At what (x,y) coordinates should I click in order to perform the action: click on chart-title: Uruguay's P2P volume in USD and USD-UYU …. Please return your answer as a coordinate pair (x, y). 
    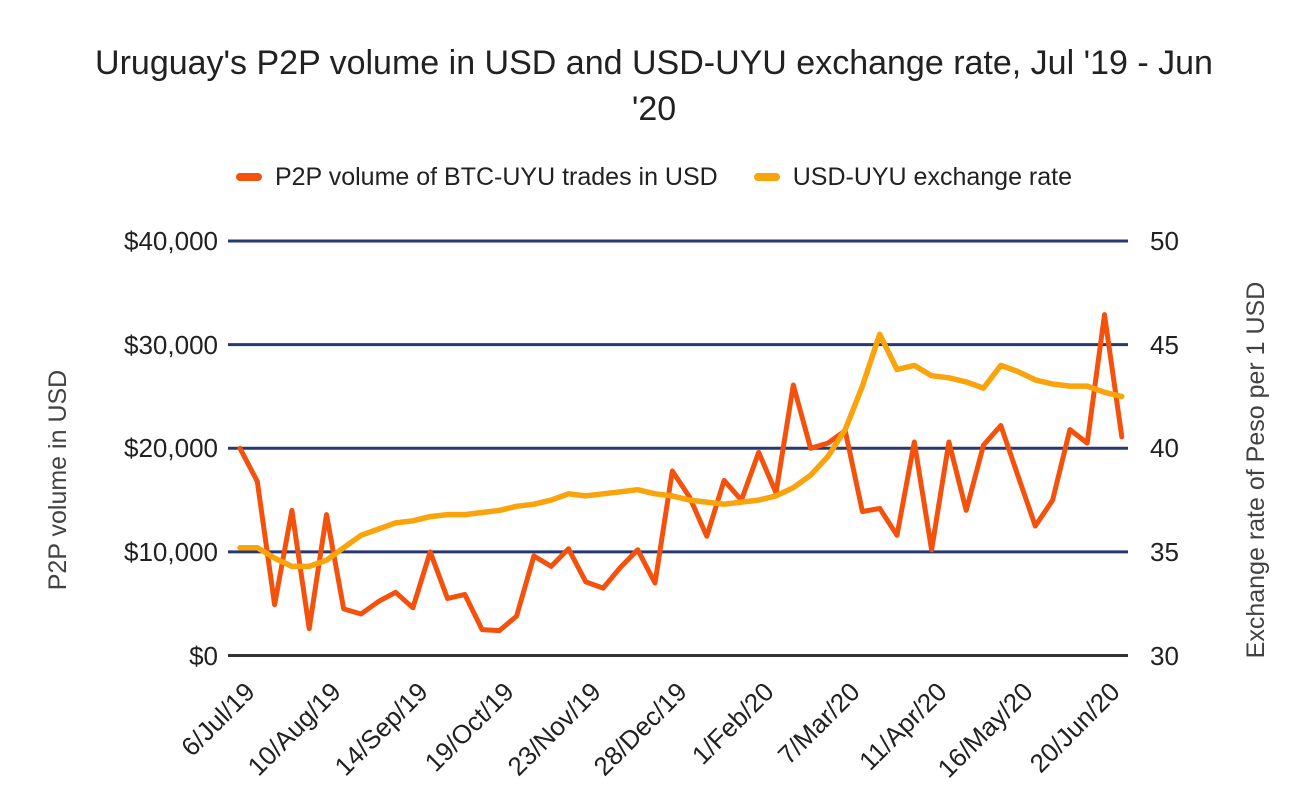
    Looking at the image, I should click on (654, 86).